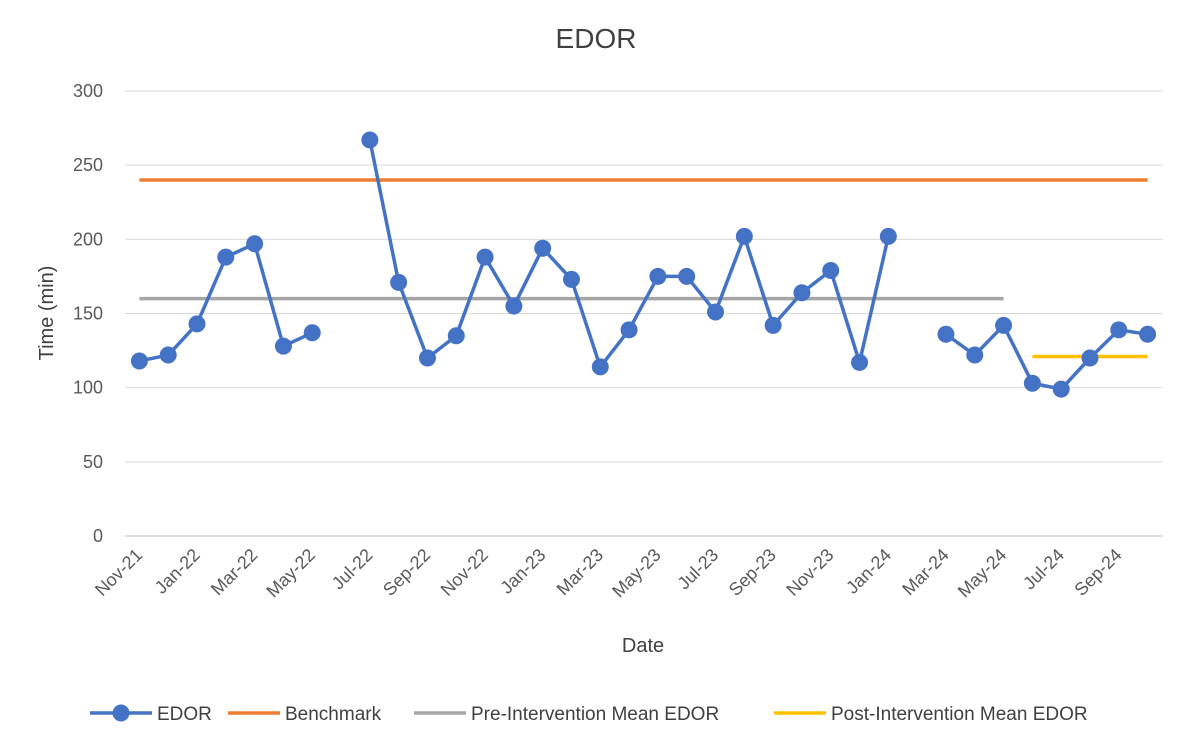  Describe the element at coordinates (118, 572) in the screenshot. I see `x-tick-label: Nov-21` at that location.